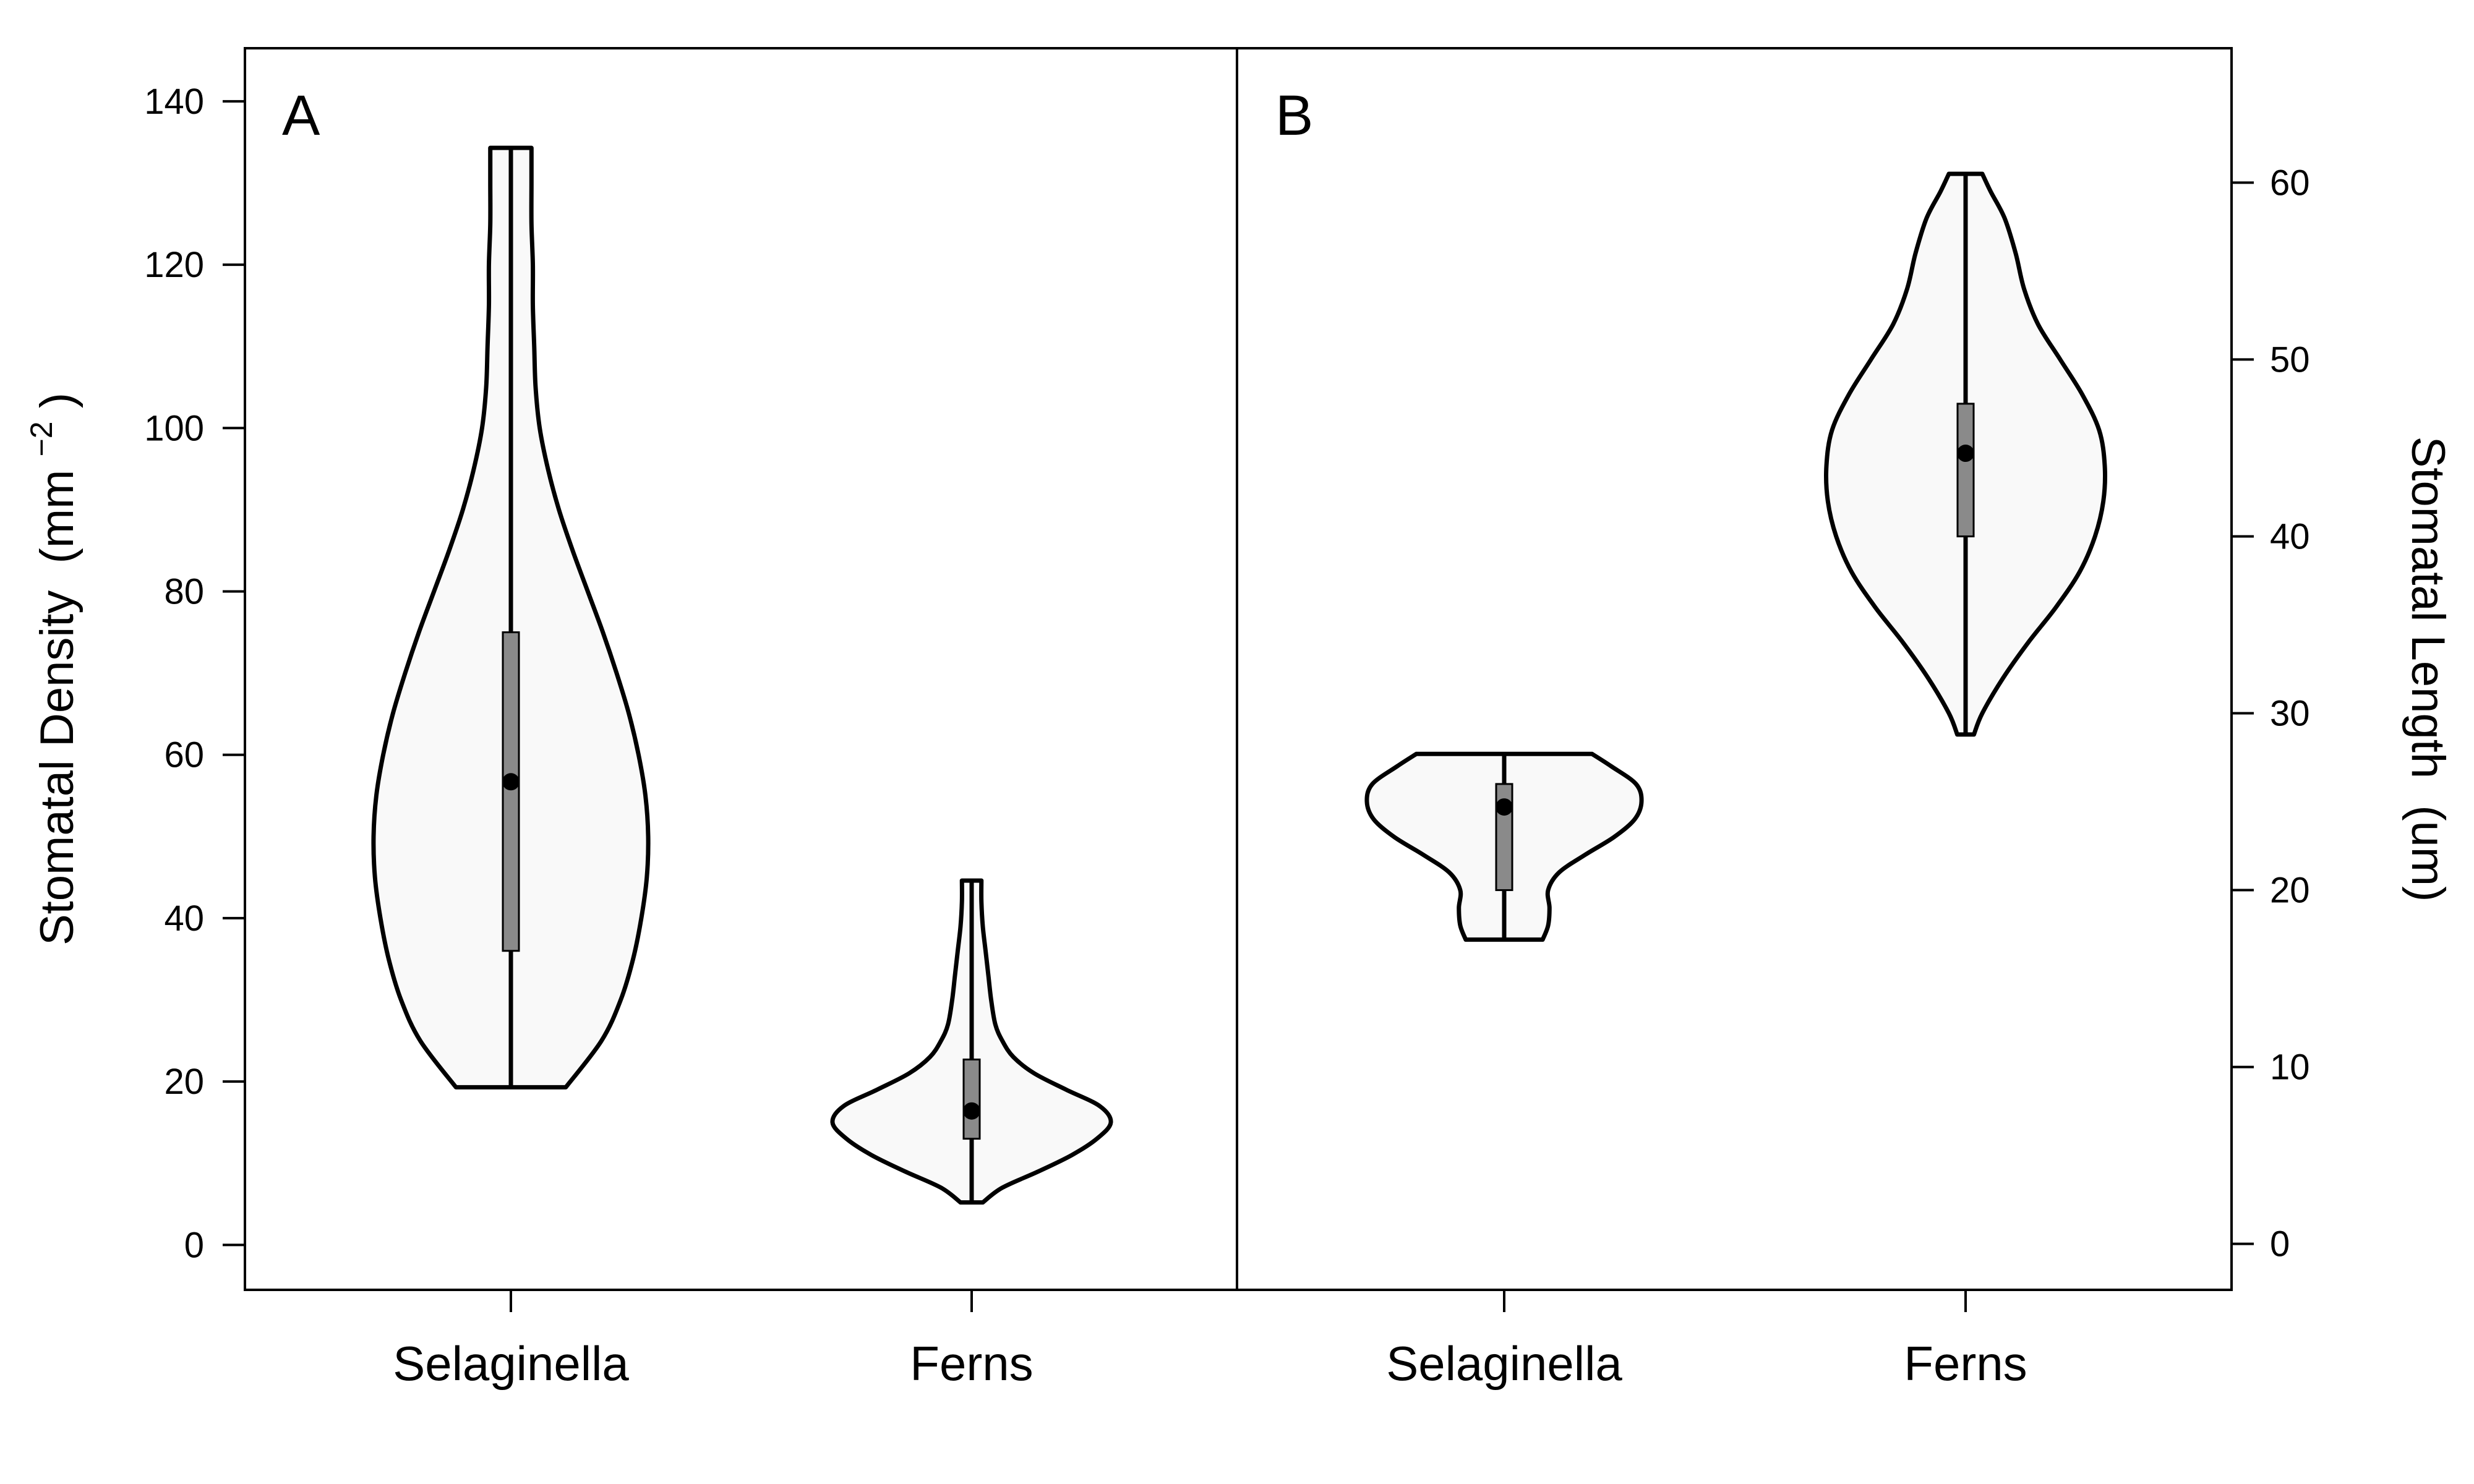 This screenshot has height=1484, width=2474. I want to click on y-tick-label: 120, so click(174, 265).